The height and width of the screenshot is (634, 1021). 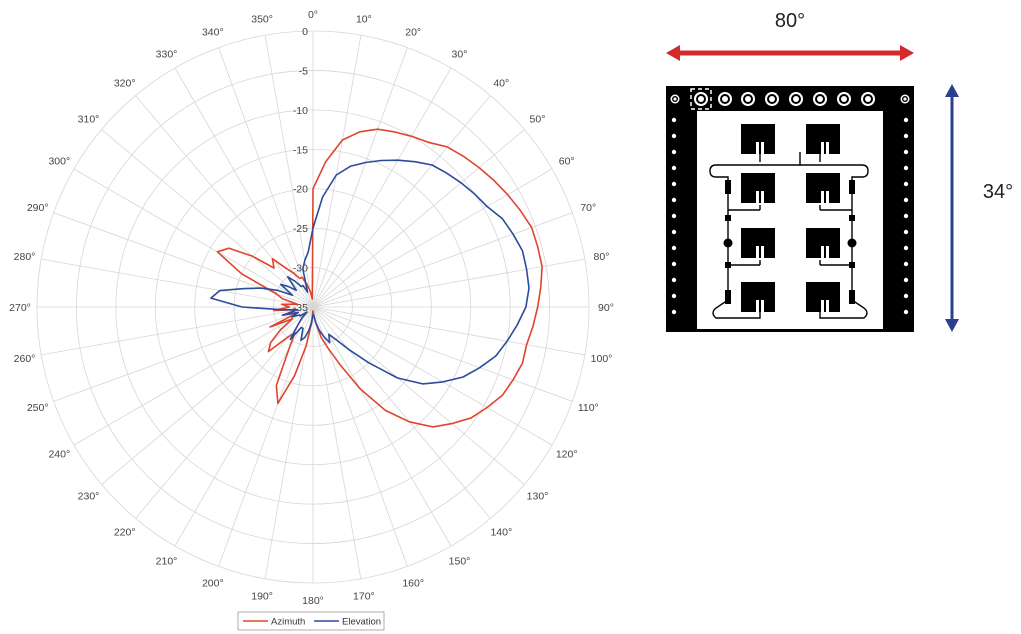 What do you see at coordinates (361, 622) in the screenshot?
I see `legend-label-elevation: Elevation` at bounding box center [361, 622].